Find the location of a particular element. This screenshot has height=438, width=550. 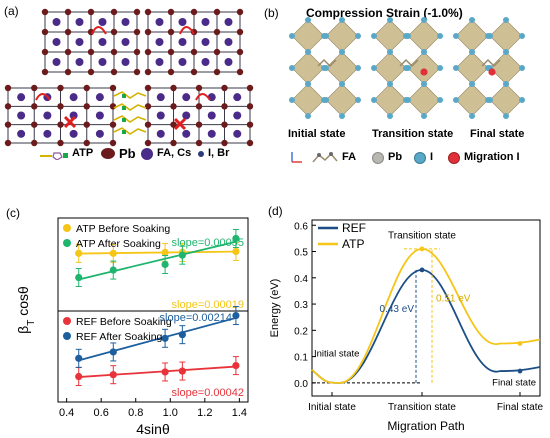

legend-label: ATP Before Soaking is located at coordinates (123, 229).